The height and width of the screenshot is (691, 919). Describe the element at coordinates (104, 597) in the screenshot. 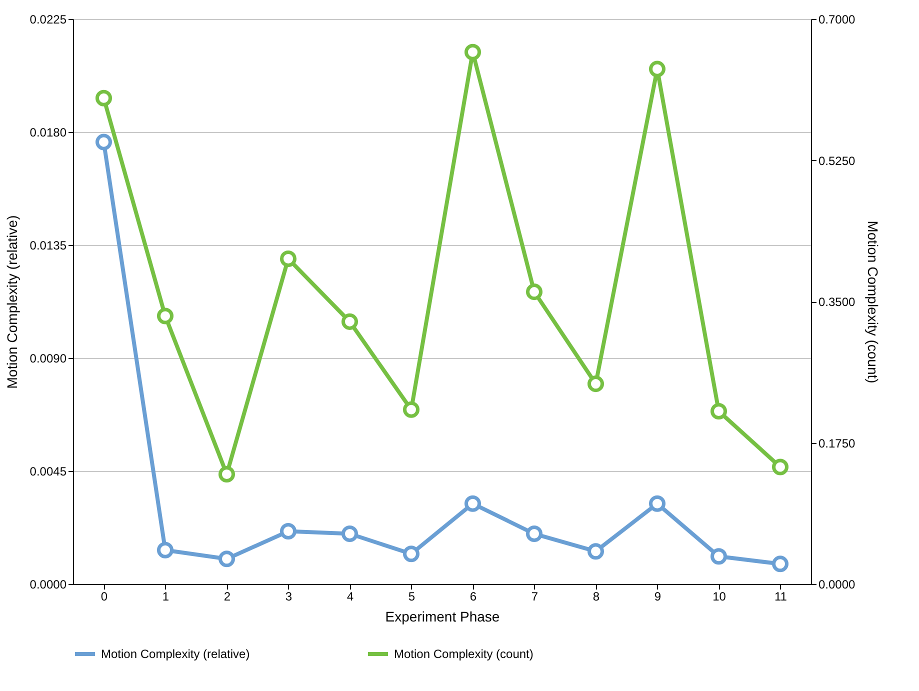

I see `x-tick-label: 0` at that location.